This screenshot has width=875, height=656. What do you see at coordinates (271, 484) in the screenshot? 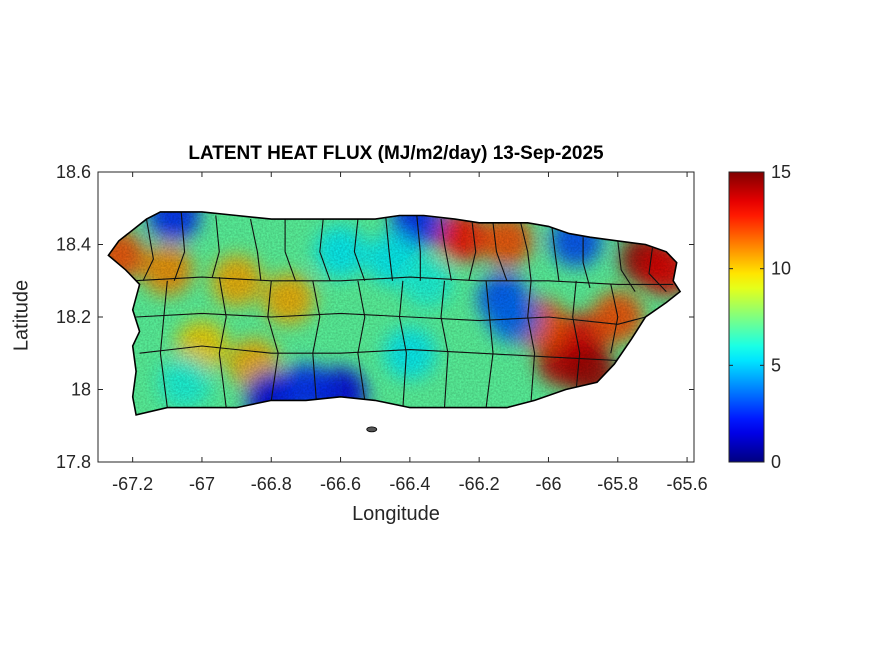
I see `x-tick-label: -66.8` at bounding box center [271, 484].